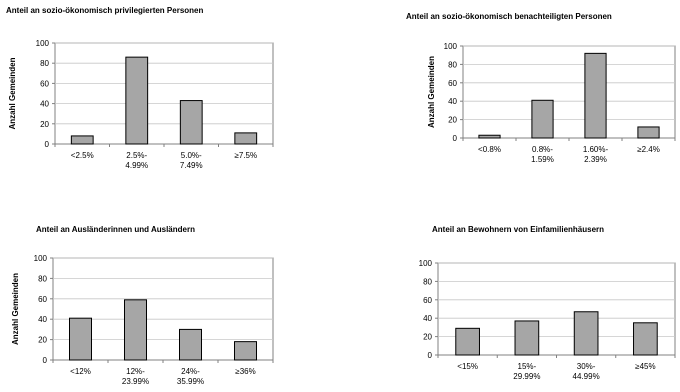  What do you see at coordinates (80, 371) in the screenshot?
I see `x-tick-label: <12%` at bounding box center [80, 371].